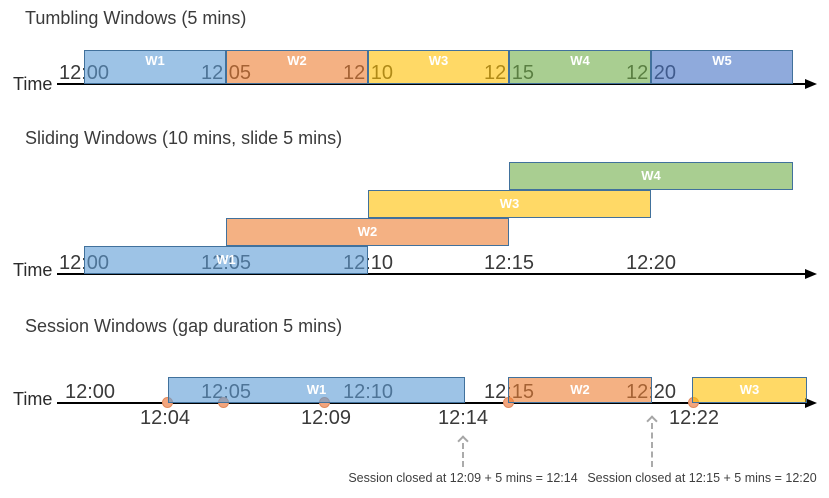 This screenshot has width=829, height=498. What do you see at coordinates (694, 418) in the screenshot?
I see `event-time-label-1222: 12:22` at bounding box center [694, 418].